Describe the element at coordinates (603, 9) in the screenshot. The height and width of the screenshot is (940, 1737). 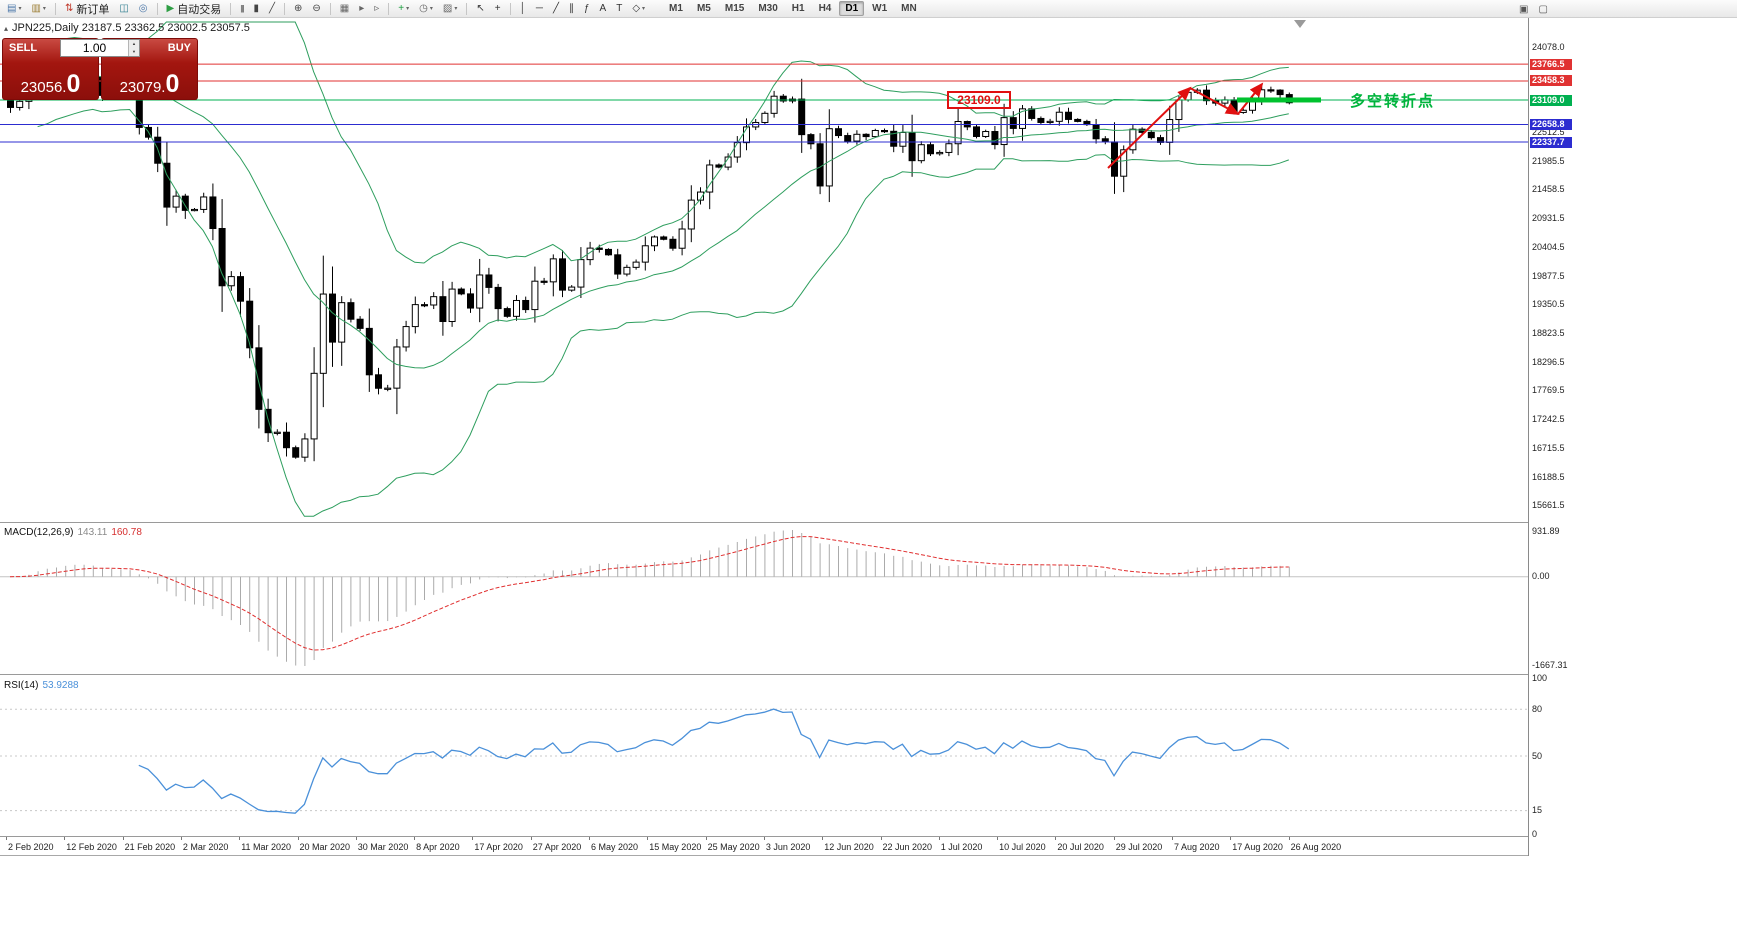
I see `toolbar-text-button: A` at that location.